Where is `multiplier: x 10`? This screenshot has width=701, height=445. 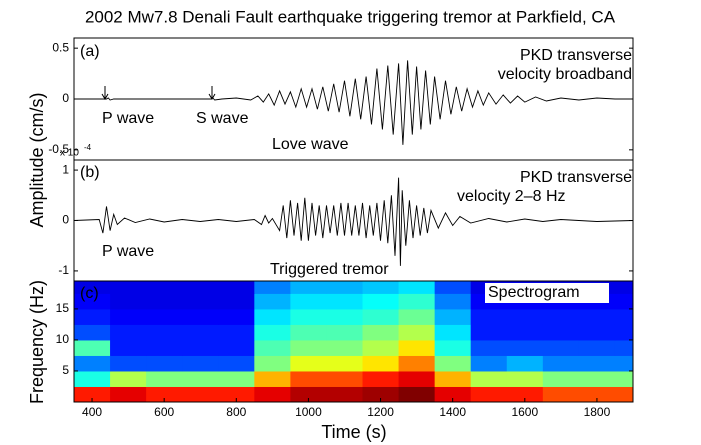 multiplier: x 10 is located at coordinates (69, 153).